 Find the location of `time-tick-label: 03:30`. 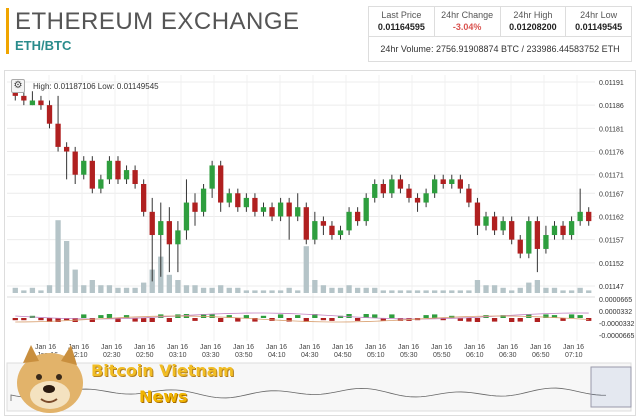

time-tick-label: 03:30 is located at coordinates (211, 355).